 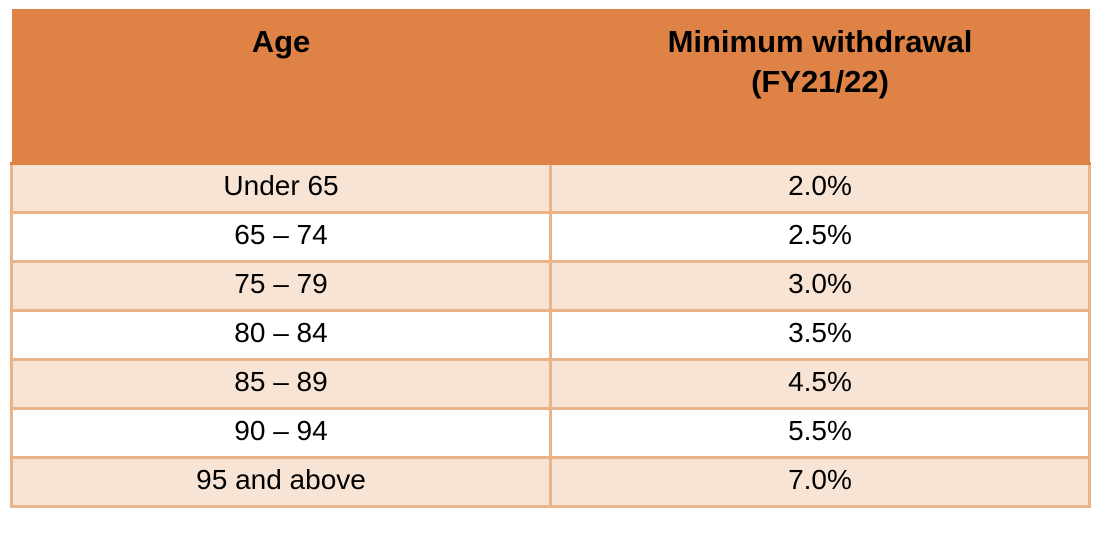 What do you see at coordinates (820, 285) in the screenshot?
I see `withdrawal-cell: 3.0%` at bounding box center [820, 285].